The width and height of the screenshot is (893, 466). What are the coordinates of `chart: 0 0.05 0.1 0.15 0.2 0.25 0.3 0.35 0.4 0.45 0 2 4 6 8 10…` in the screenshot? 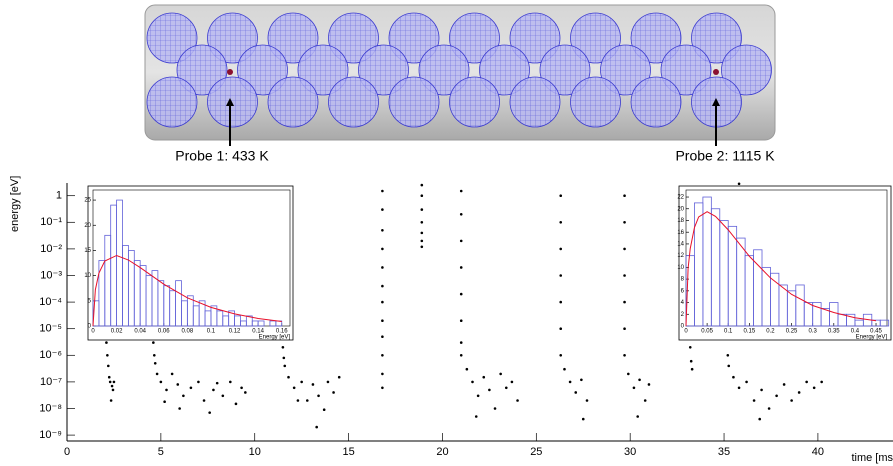 It's located at (784, 263).